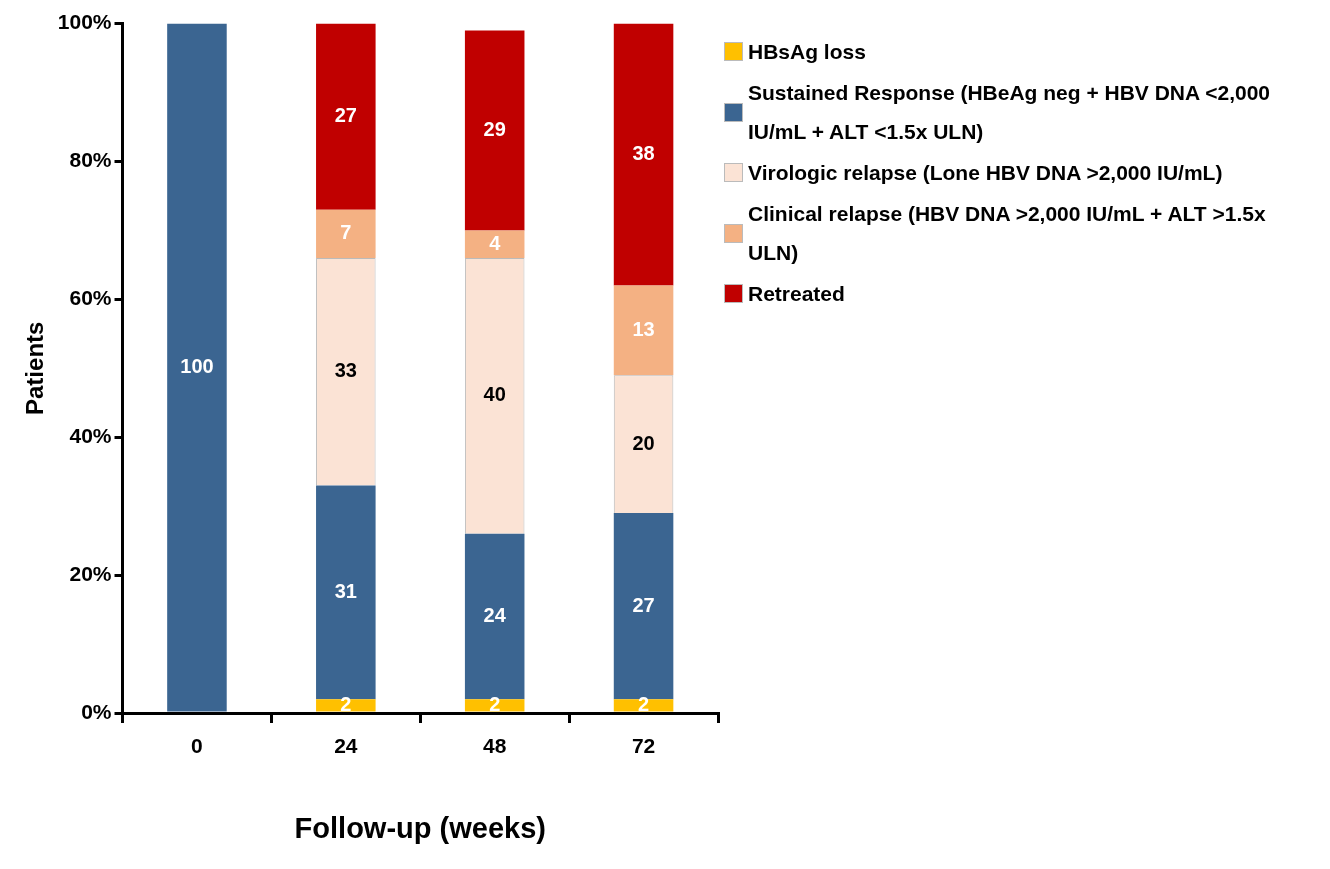 The height and width of the screenshot is (869, 1330). I want to click on y-tick-label: 0%, so click(96, 711).